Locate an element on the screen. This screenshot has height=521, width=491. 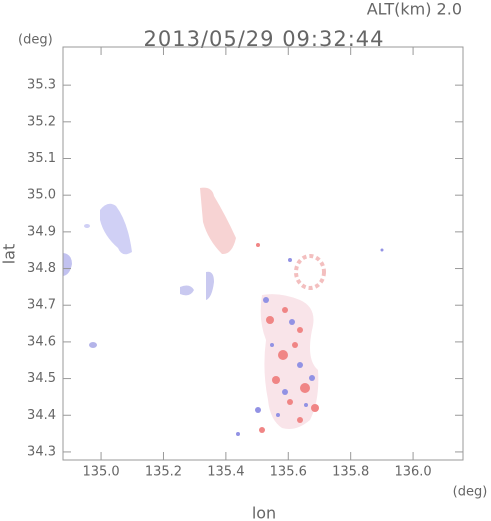
y-tick-label: 34.8 is located at coordinates (41, 268).